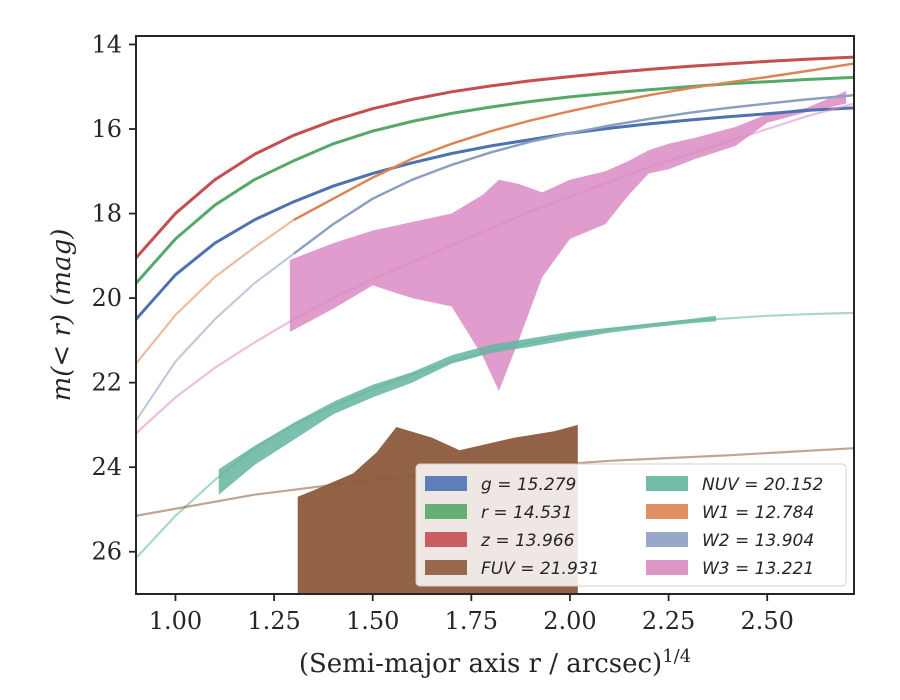  What do you see at coordinates (758, 513) in the screenshot?
I see `legend-label-W1: W1 = 12.784` at bounding box center [758, 513].